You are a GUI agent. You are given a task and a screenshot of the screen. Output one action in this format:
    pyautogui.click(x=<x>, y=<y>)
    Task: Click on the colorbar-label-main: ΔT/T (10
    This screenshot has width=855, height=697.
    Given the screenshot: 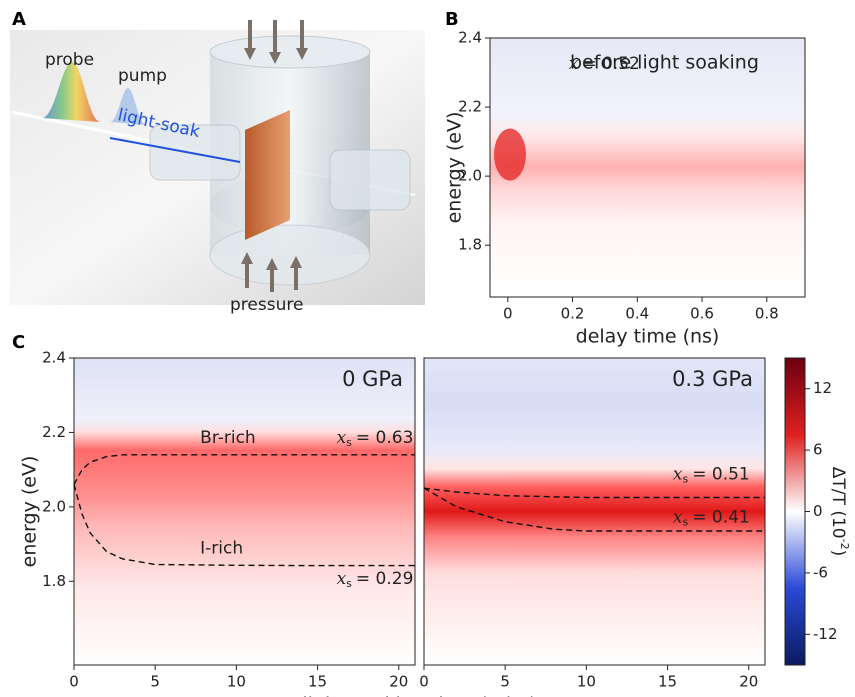 What is the action you would take?
    pyautogui.click(x=838, y=503)
    